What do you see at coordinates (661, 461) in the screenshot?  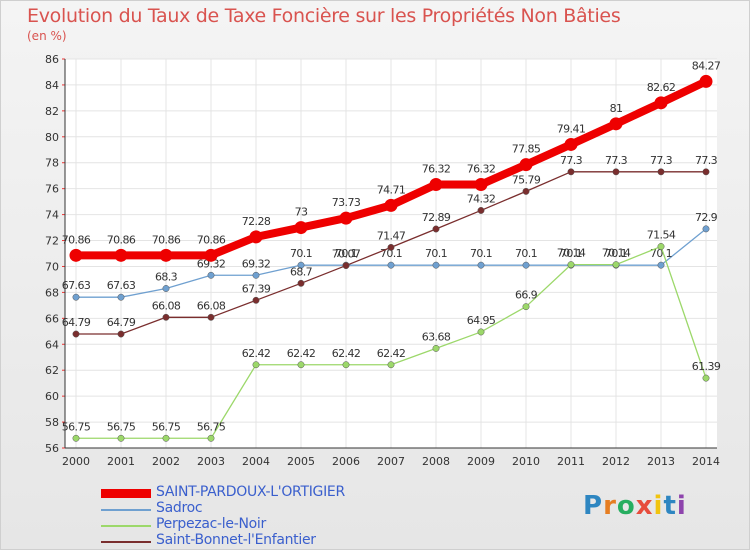 I see `x-tick-label: 2013` at bounding box center [661, 461].